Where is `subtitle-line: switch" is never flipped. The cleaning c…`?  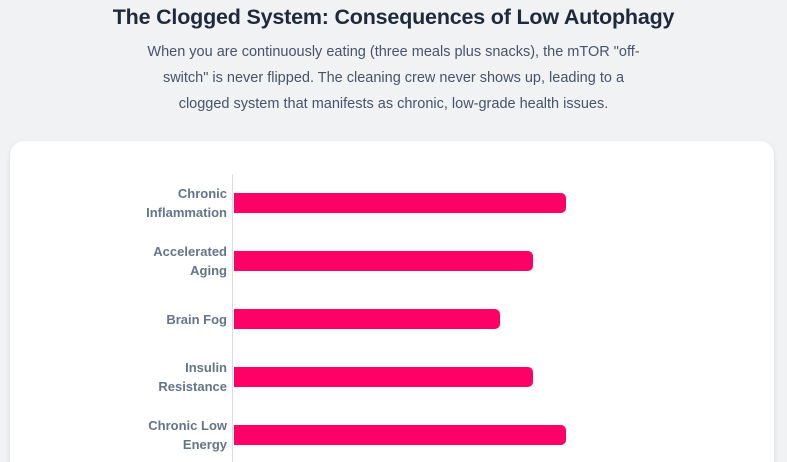
subtitle-line: switch" is never flipped. The cleaning c… is located at coordinates (393, 78).